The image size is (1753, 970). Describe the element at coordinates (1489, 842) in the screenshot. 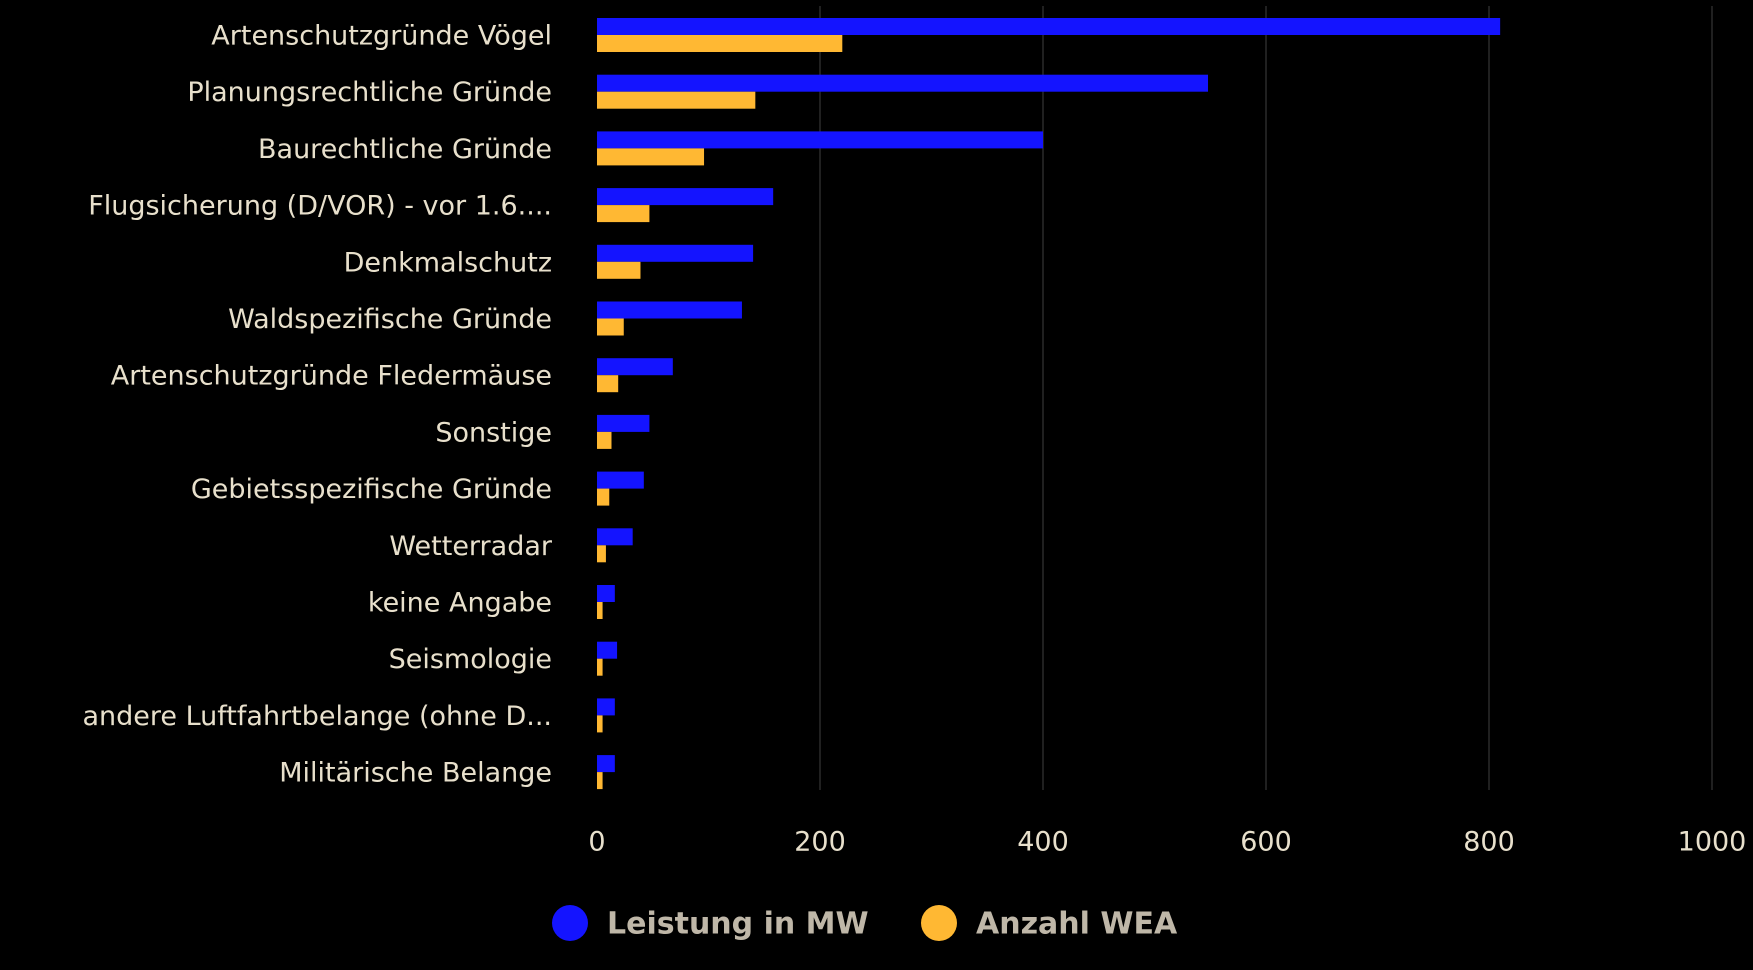

I see `x-tick-label-800: 800` at that location.